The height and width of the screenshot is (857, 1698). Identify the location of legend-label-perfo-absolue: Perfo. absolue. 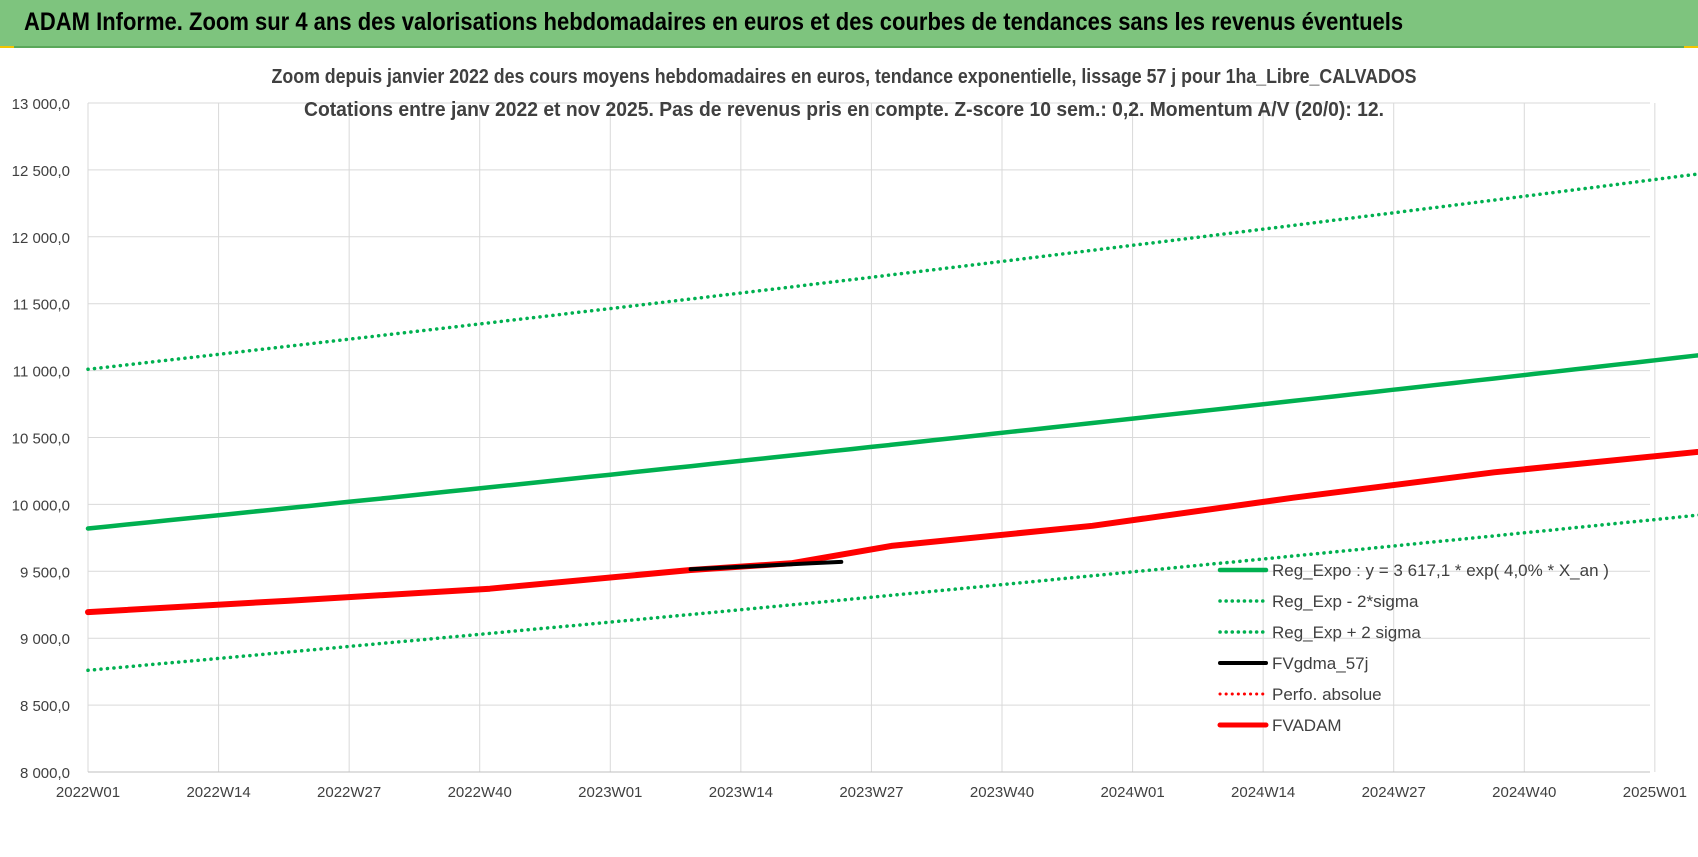
(1327, 694).